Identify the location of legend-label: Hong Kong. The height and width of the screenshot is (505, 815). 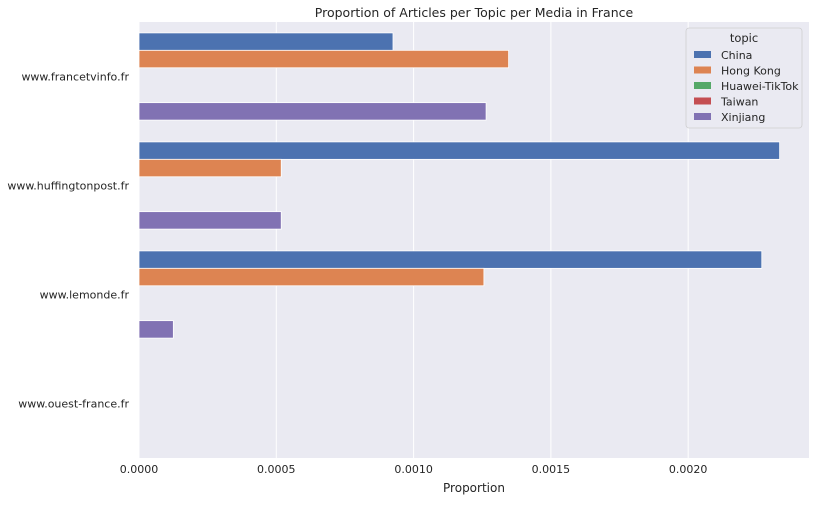
(751, 71).